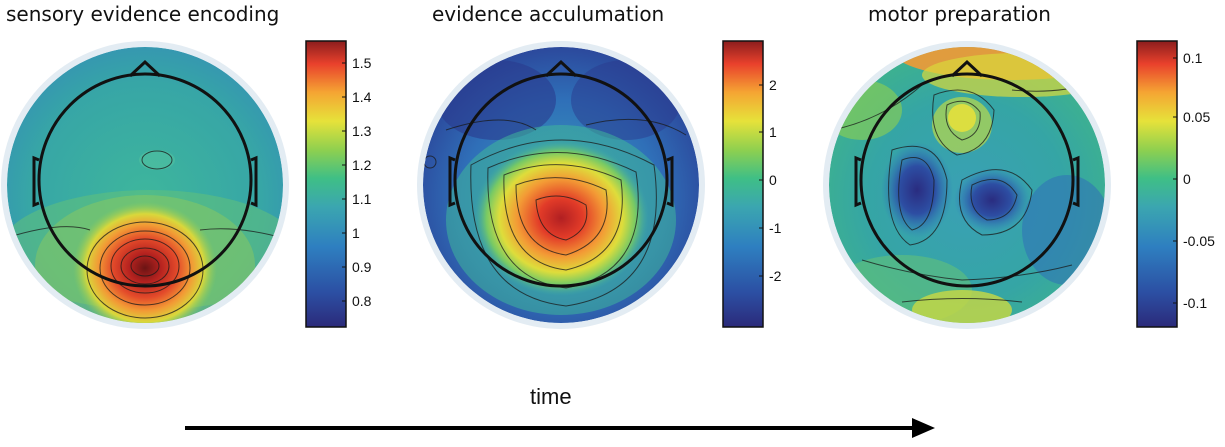 The image size is (1225, 447). Describe the element at coordinates (362, 97) in the screenshot. I see `colorbar-tick-label: 1.4` at that location.